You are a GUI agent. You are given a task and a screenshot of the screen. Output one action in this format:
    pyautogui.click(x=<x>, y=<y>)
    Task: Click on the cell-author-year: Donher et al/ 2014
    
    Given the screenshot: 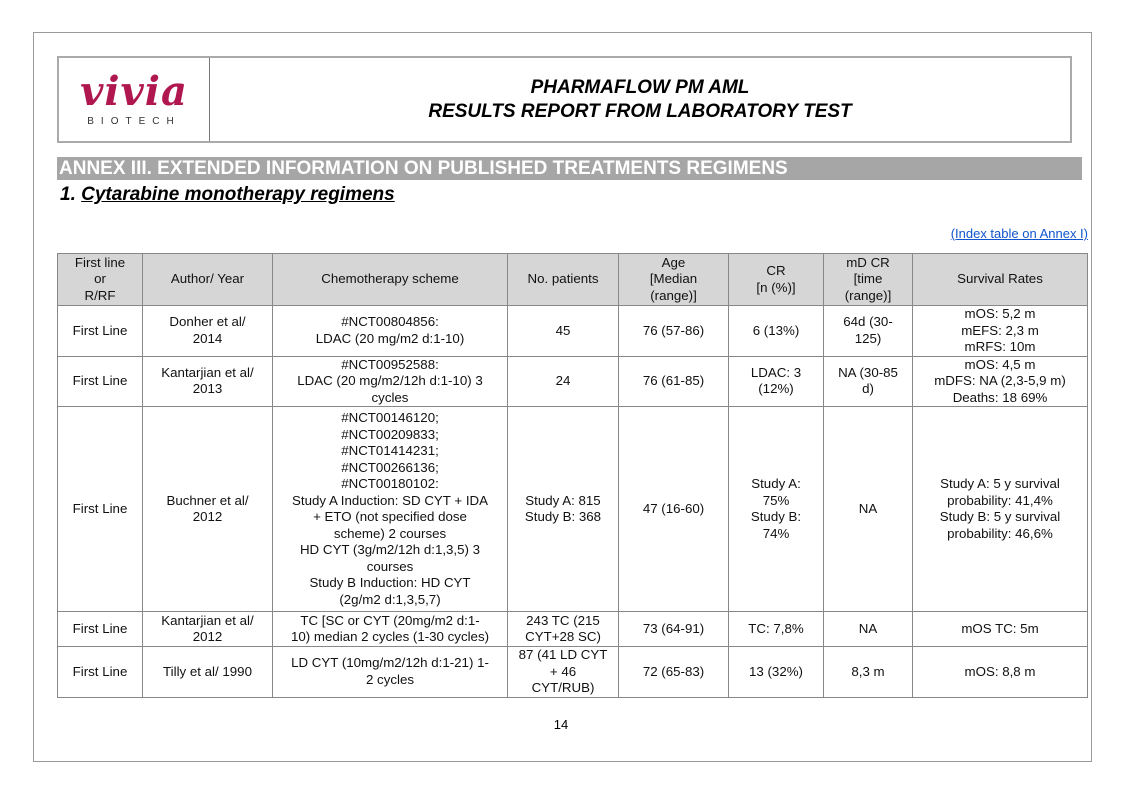 What is the action you would take?
    pyautogui.click(x=207, y=331)
    